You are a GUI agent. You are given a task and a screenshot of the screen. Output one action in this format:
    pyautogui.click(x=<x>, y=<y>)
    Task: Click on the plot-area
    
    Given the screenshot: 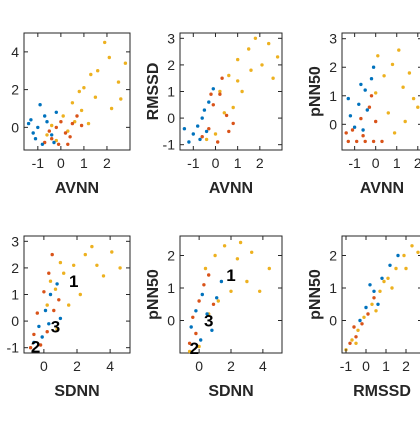 What is the action you would take?
    pyautogui.click(x=231, y=294)
    